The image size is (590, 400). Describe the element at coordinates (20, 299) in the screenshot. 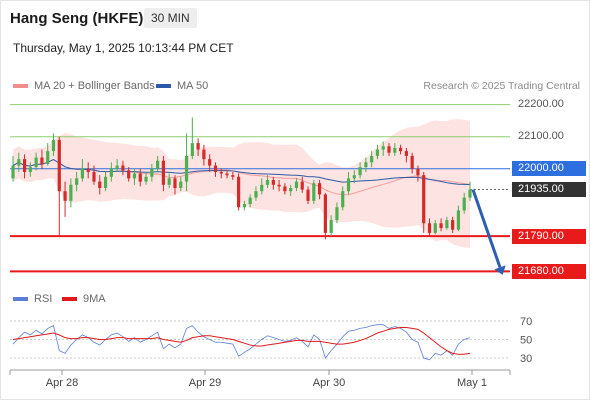

I see `rsi-swatch` at that location.